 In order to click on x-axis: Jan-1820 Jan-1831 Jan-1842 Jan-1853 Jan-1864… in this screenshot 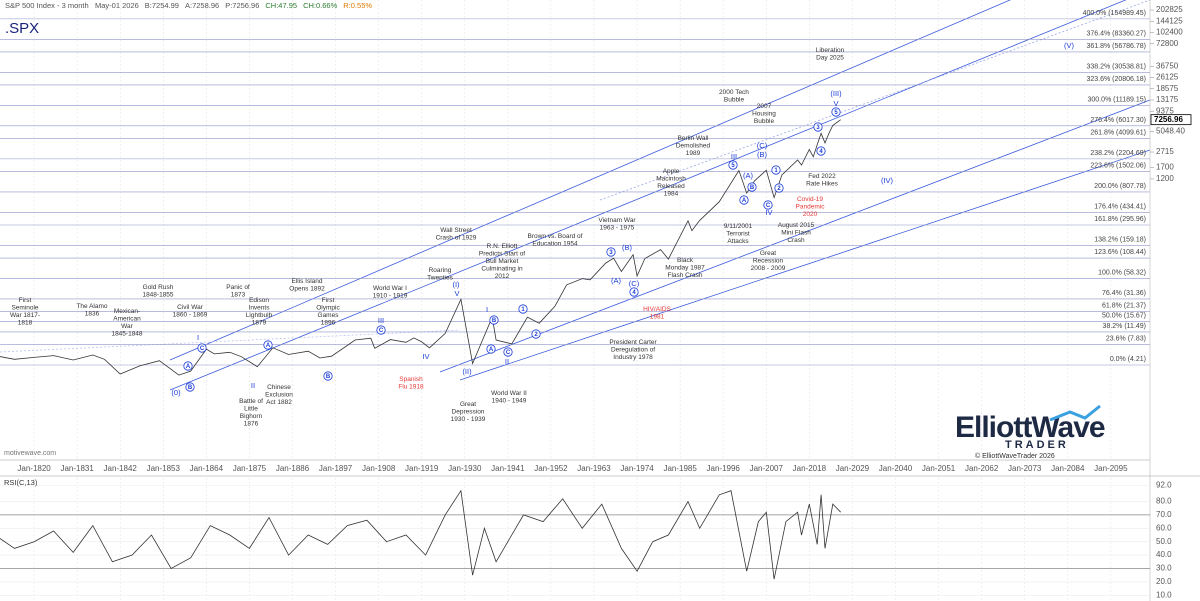, I will do `click(572, 468)`.